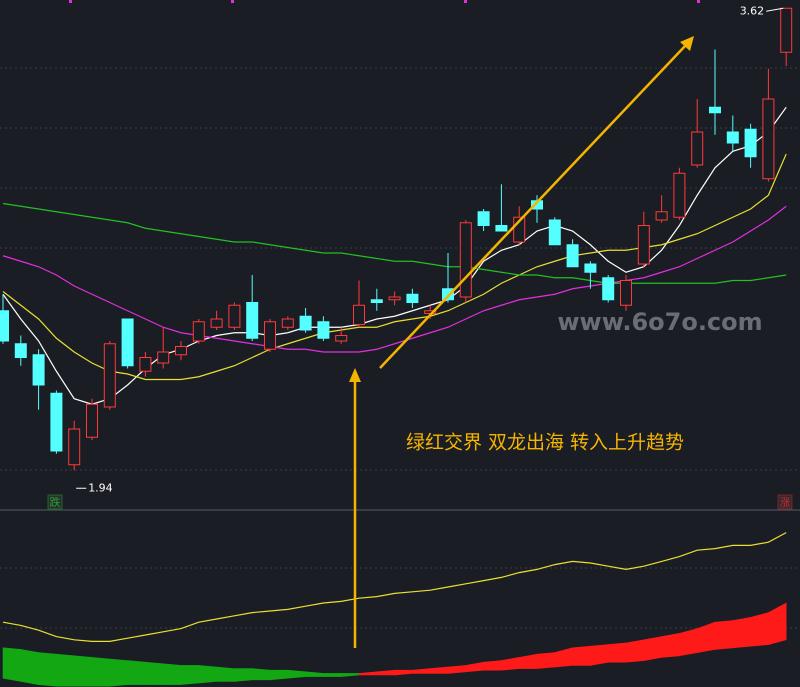  What do you see at coordinates (384, 1) in the screenshot?
I see `top-markers` at bounding box center [384, 1].